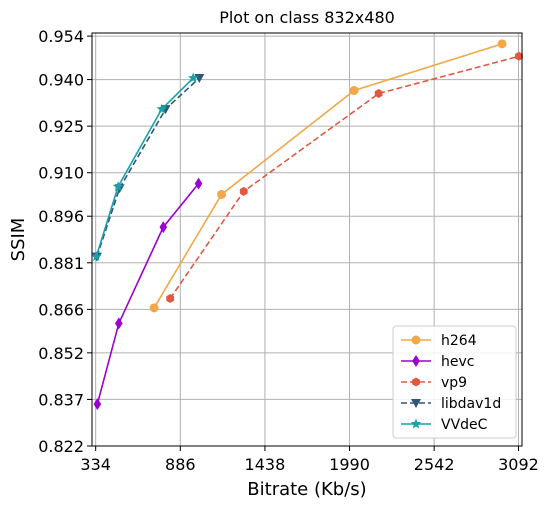  Describe the element at coordinates (61, 80) in the screenshot. I see `y-tick-label: 0.940` at that location.